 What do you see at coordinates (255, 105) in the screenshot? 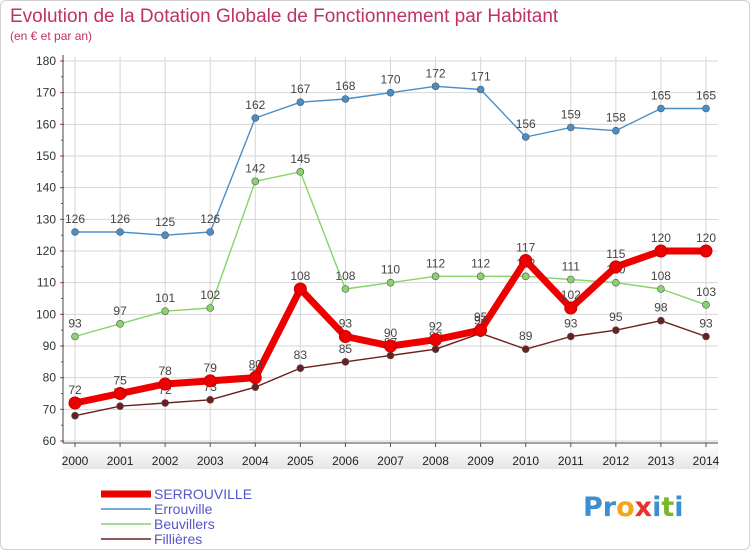
I see `data-label-errouville: 162` at bounding box center [255, 105].